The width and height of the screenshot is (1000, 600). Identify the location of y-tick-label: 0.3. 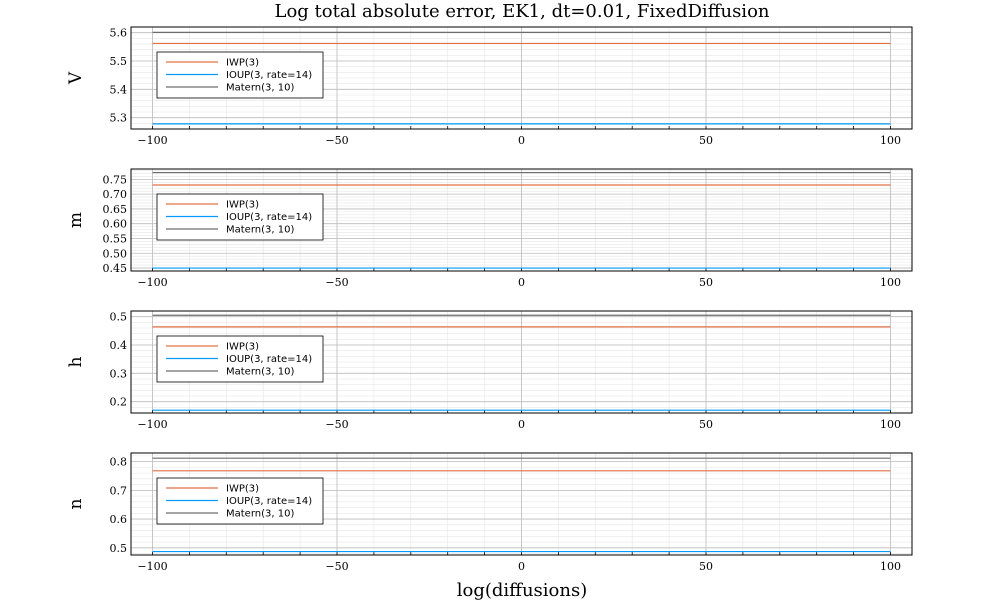
(119, 373).